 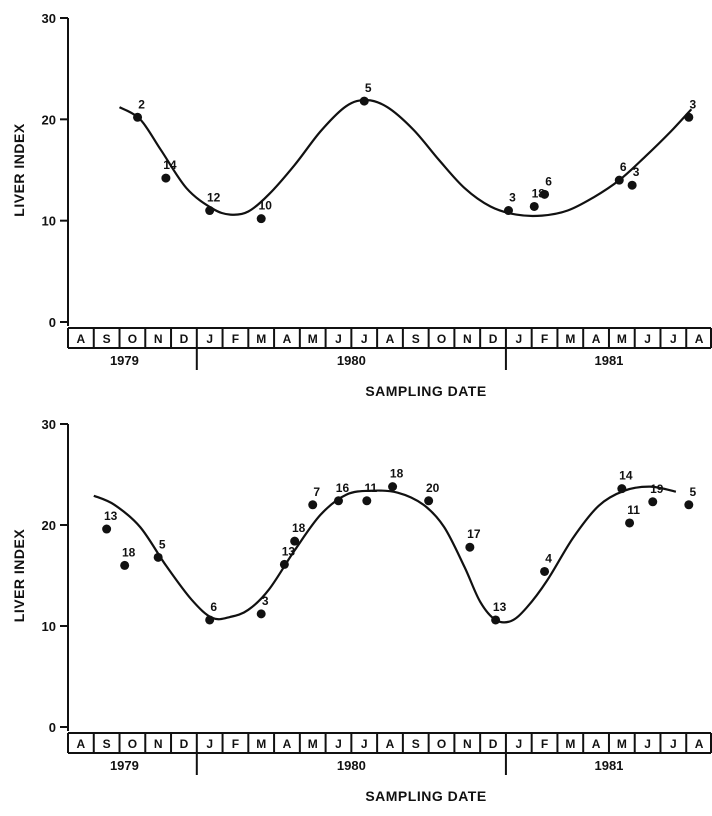 What do you see at coordinates (343, 488) in the screenshot?
I see `sample-size-label: 16` at bounding box center [343, 488].